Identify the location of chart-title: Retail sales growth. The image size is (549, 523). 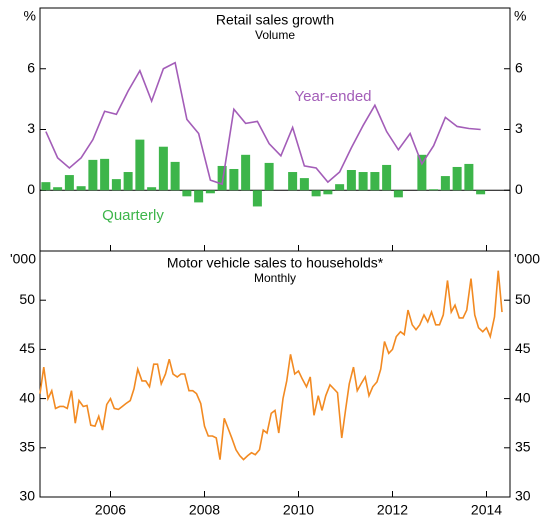
(275, 20).